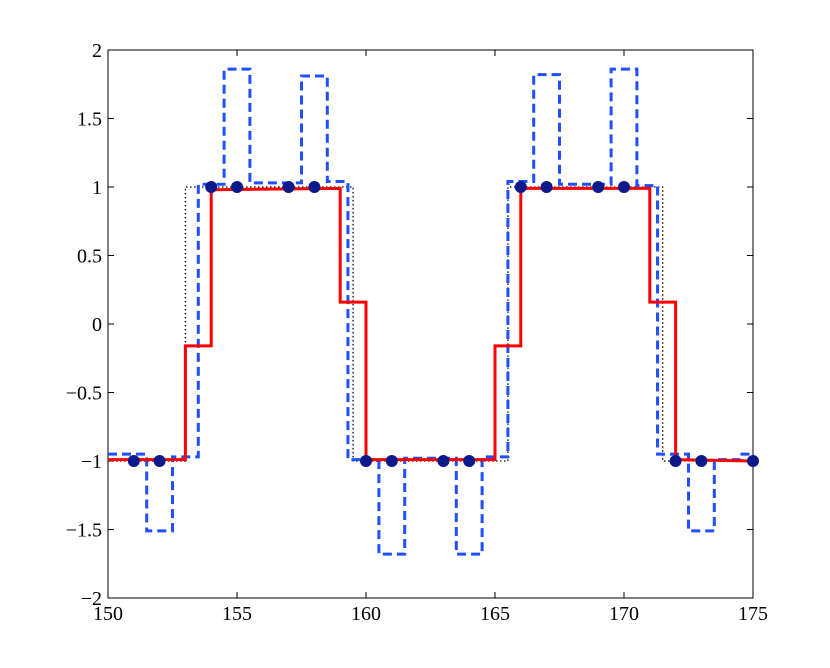 The height and width of the screenshot is (668, 830). I want to click on x-tick-label: 165, so click(495, 614).